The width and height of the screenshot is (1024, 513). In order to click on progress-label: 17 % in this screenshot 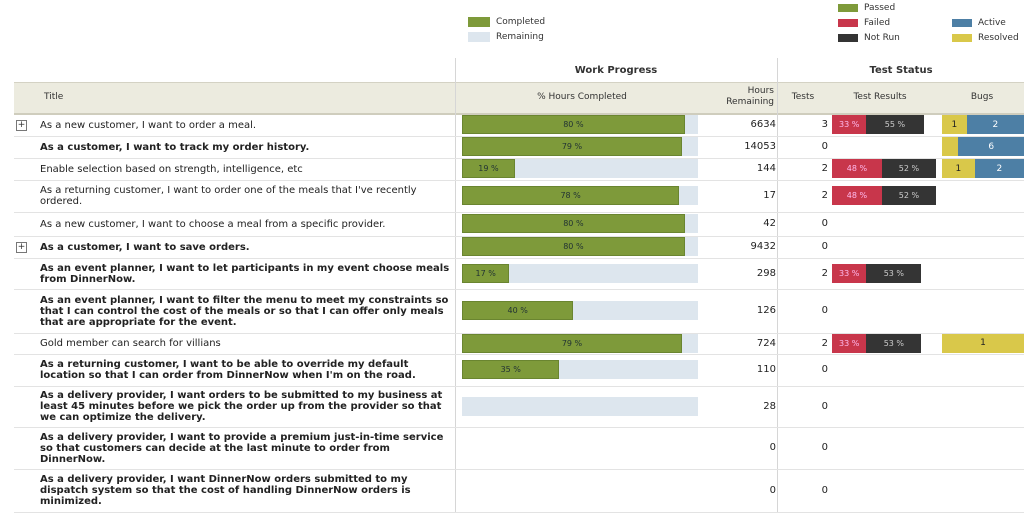, I will do `click(485, 273)`.